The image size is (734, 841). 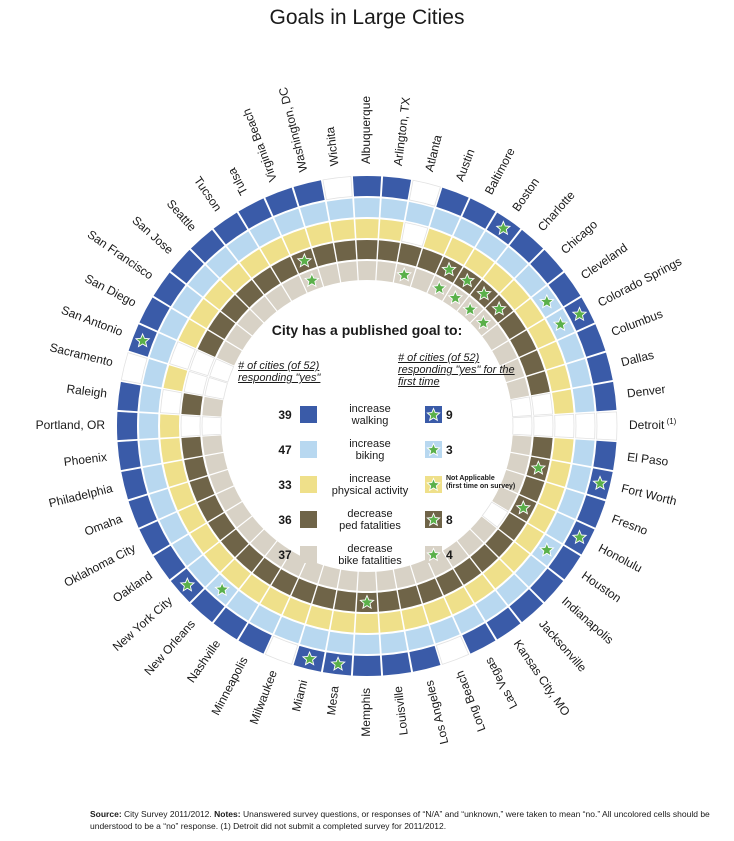 I want to click on city-label: Nashville, so click(x=203, y=661).